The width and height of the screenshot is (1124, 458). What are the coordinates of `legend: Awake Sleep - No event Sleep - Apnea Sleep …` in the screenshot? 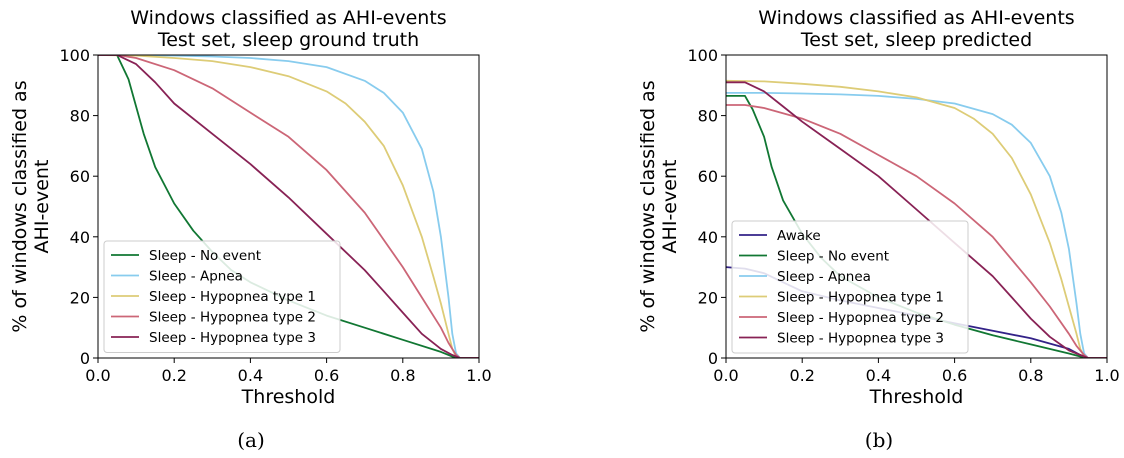 It's located at (850, 287).